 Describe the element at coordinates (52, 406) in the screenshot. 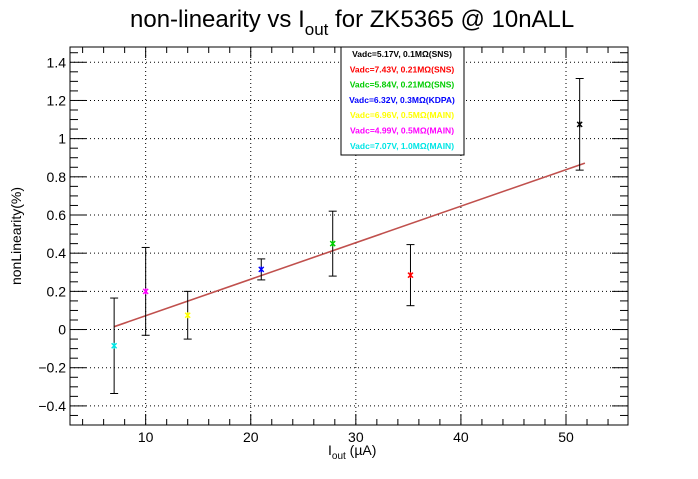

I see `y-tick-label: −0.4` at that location.